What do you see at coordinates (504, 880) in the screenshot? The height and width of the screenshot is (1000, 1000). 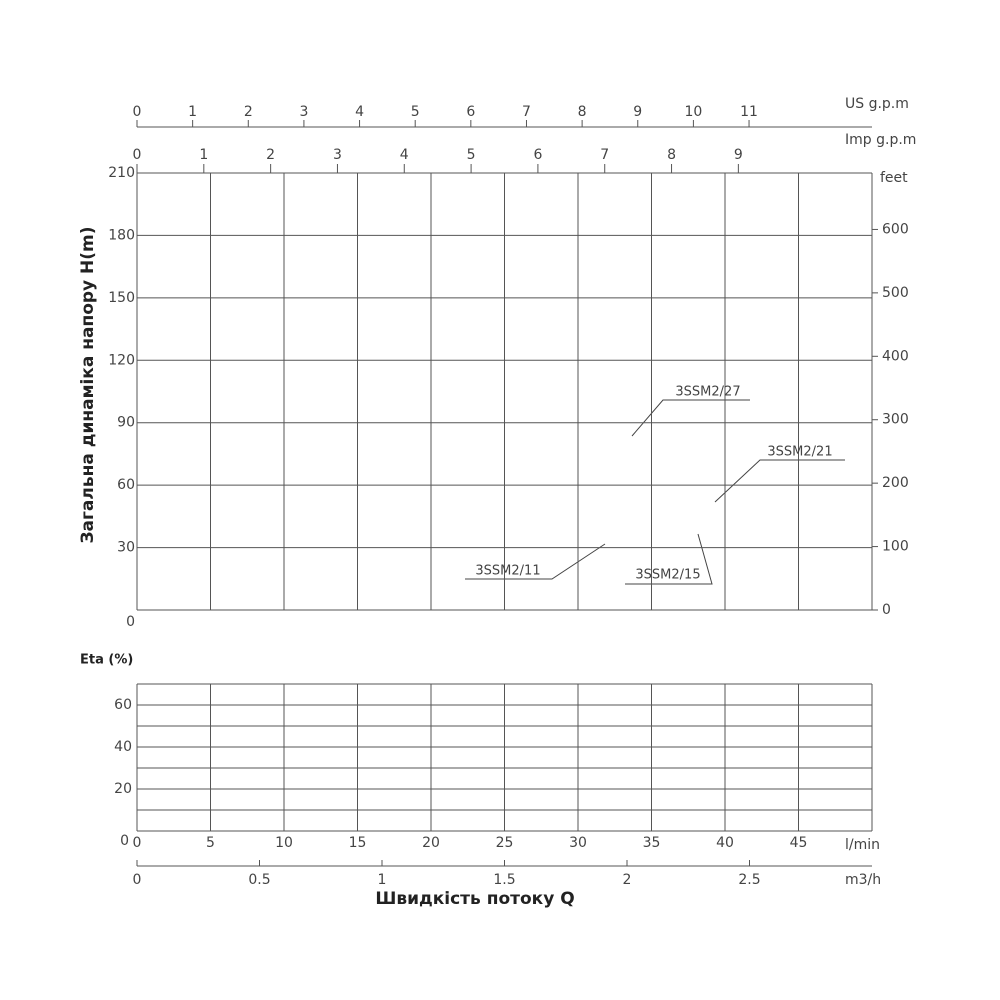 I see `x2-tick-label: 1.5` at bounding box center [504, 880].